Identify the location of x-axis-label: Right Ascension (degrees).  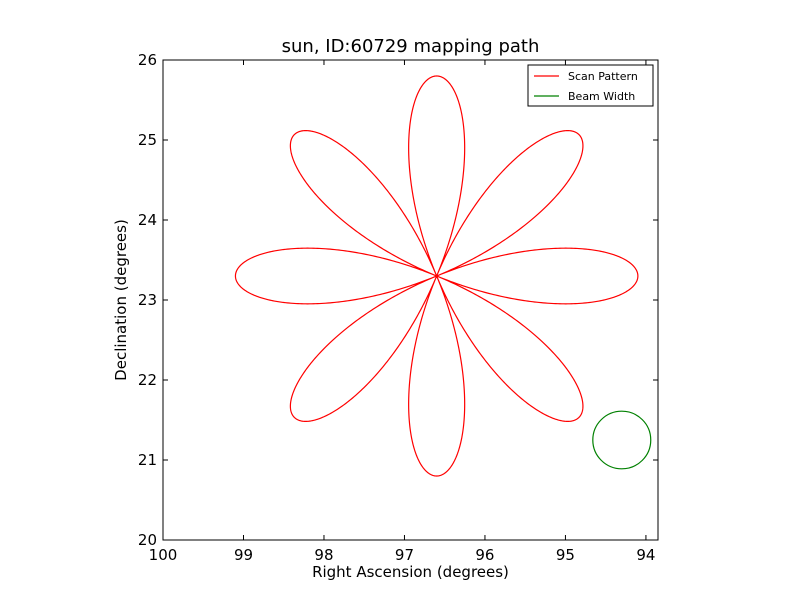
(410, 572).